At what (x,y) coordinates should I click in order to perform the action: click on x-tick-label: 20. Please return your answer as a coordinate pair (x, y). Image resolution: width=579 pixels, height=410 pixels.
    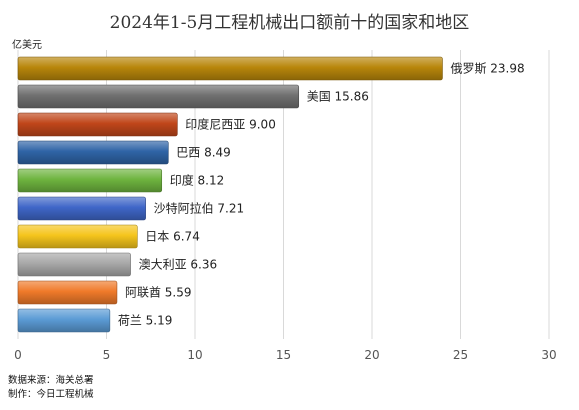
    Looking at the image, I should click on (371, 355).